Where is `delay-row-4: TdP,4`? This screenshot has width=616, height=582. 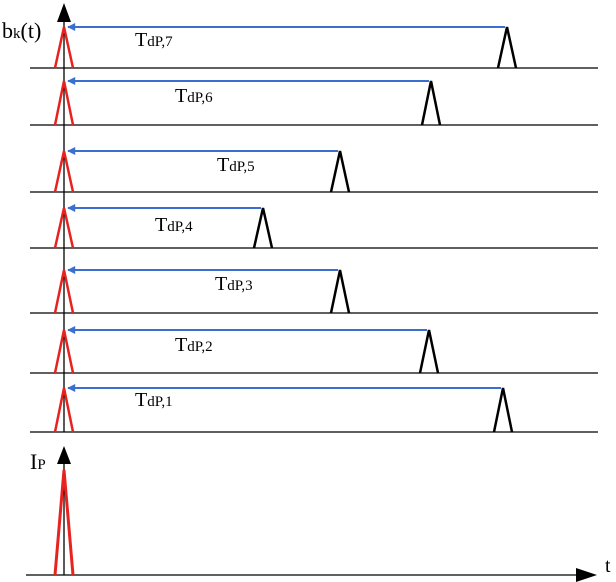 delay-row-4: TdP,4 is located at coordinates (314, 226).